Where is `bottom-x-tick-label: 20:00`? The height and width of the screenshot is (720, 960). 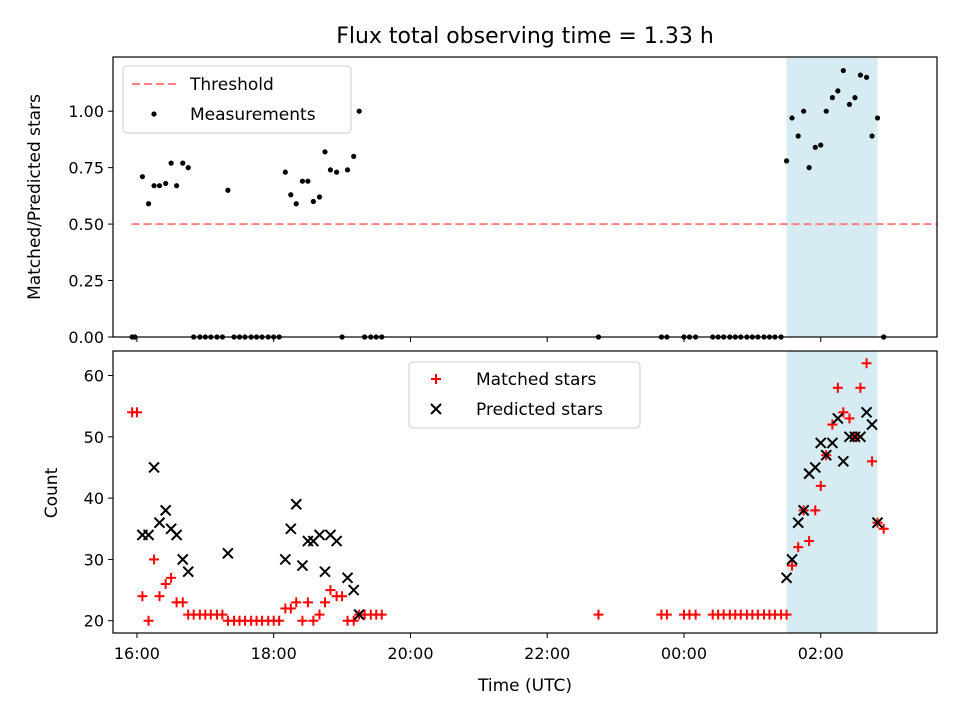
bottom-x-tick-label: 20:00 is located at coordinates (410, 653).